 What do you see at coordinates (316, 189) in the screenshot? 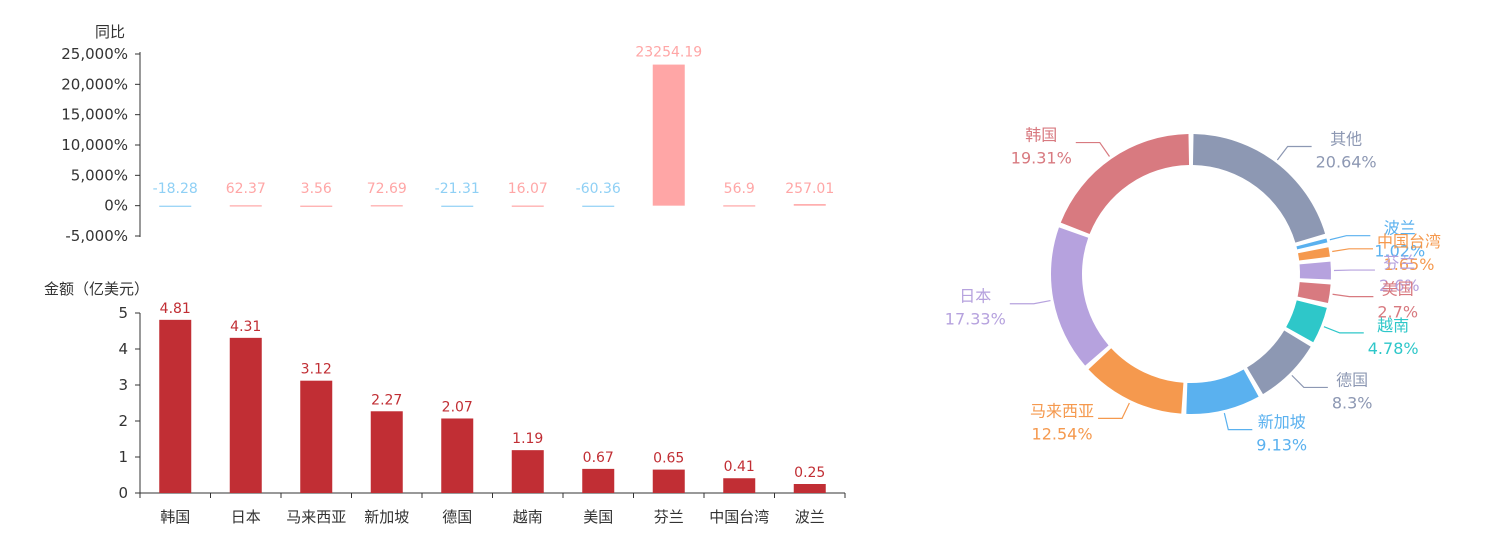
I see `yoy-bar-label: 3.56` at bounding box center [316, 189].